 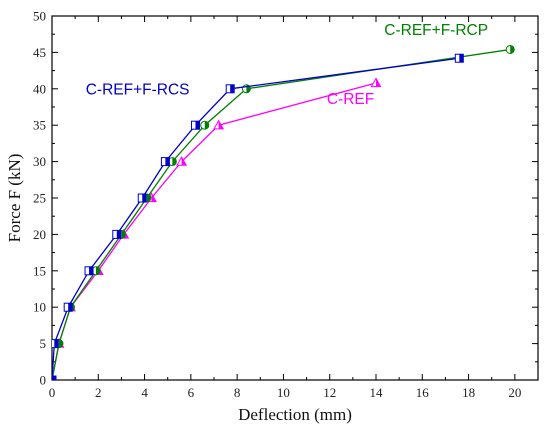 I want to click on x-tick-label: 10, so click(x=283, y=392).